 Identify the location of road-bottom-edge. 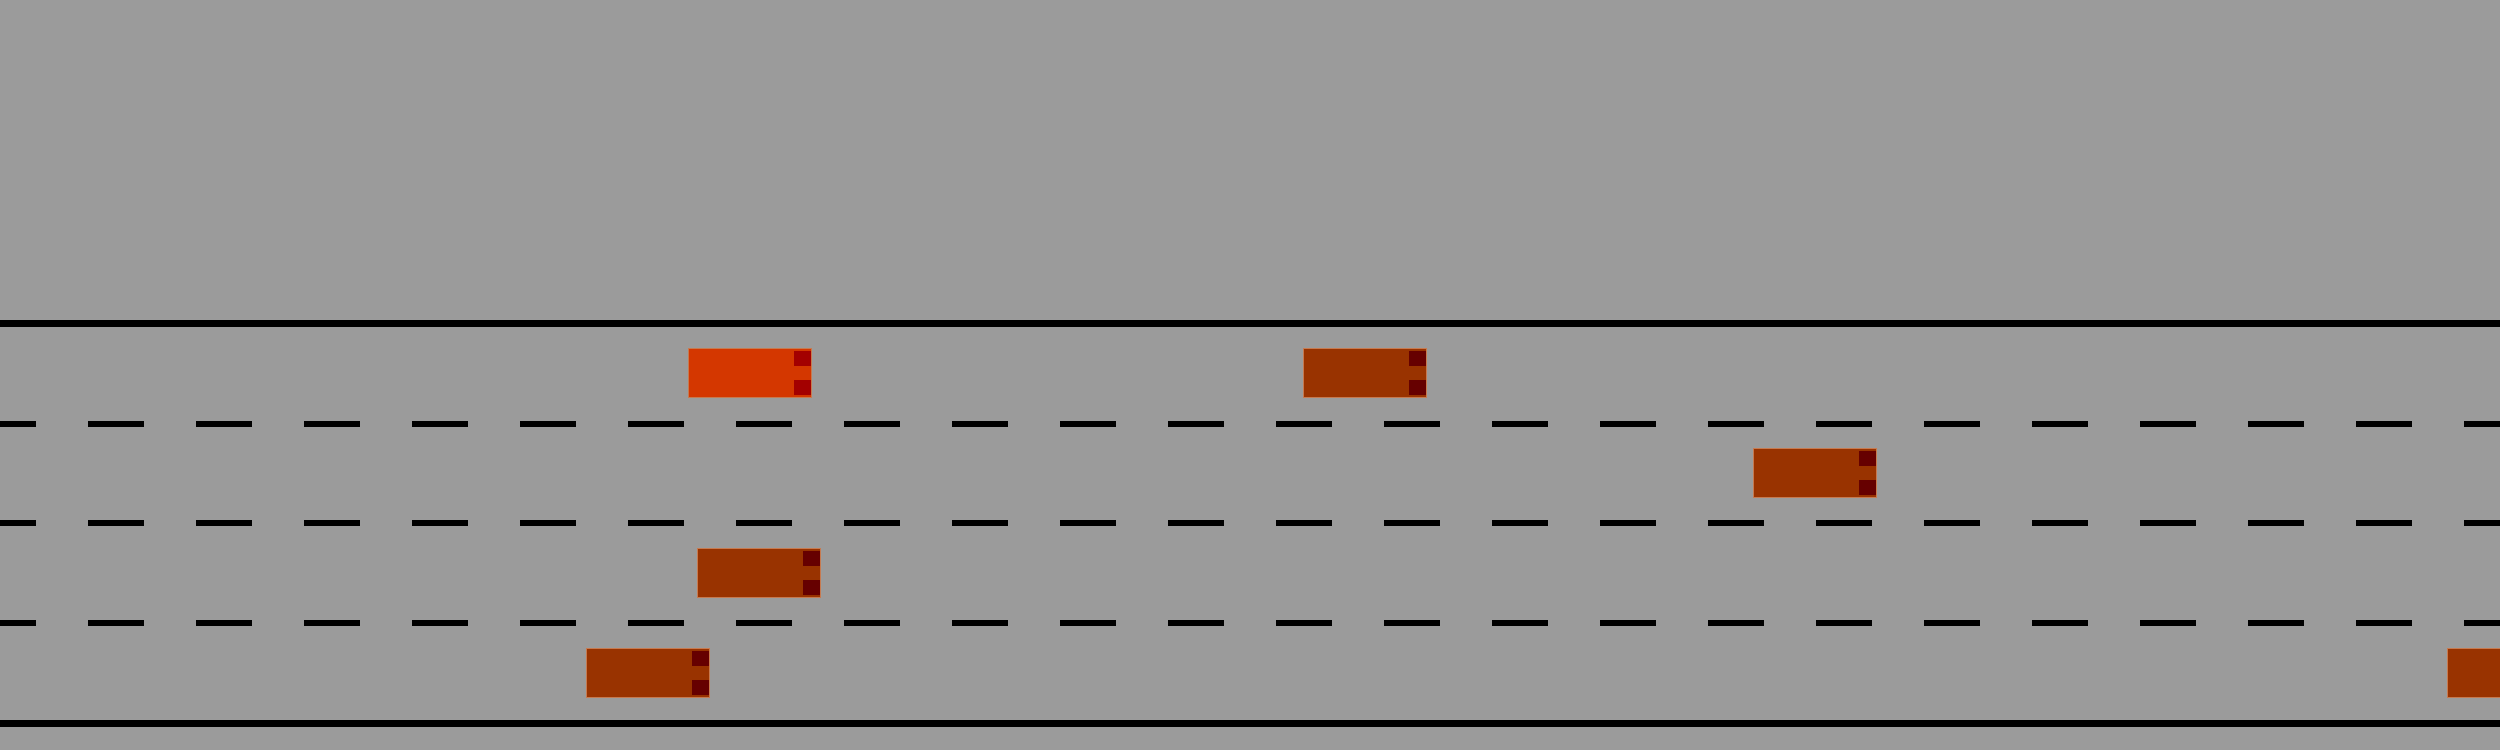
(1250, 723).